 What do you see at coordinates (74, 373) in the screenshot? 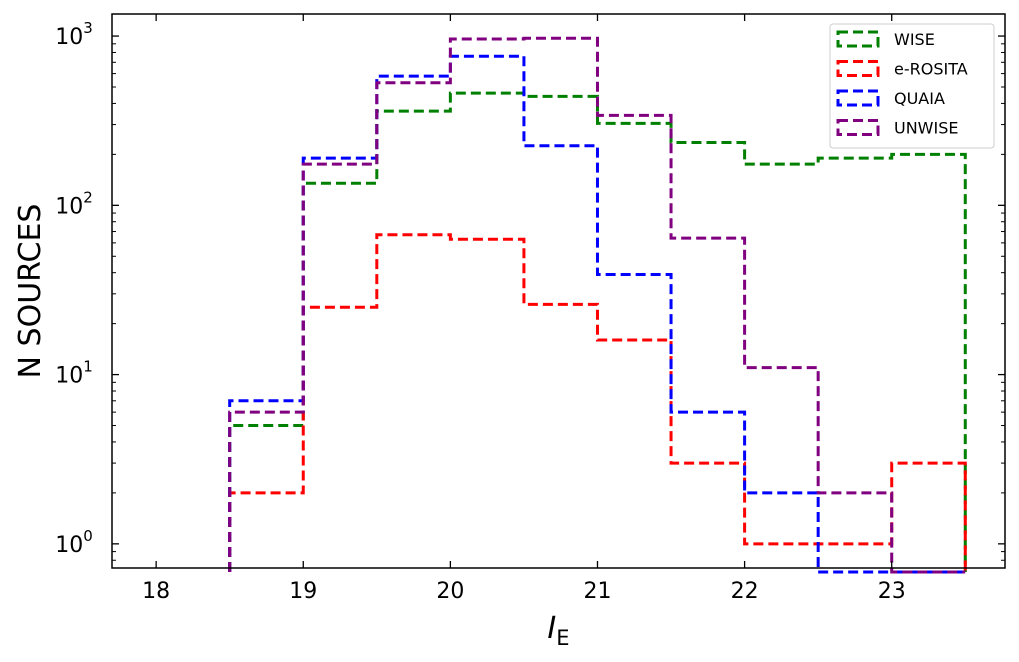
I see `y-tick-label: 10¹` at bounding box center [74, 373].